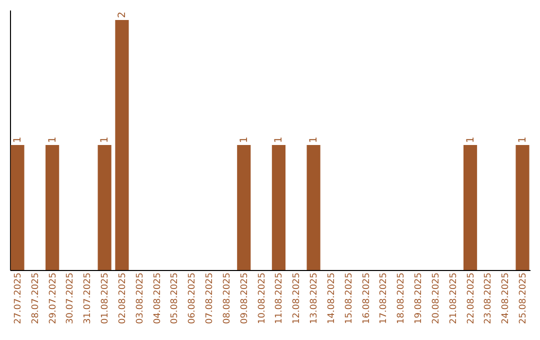  I want to click on x-tick-label: 22.08.2025, so click(471, 298).